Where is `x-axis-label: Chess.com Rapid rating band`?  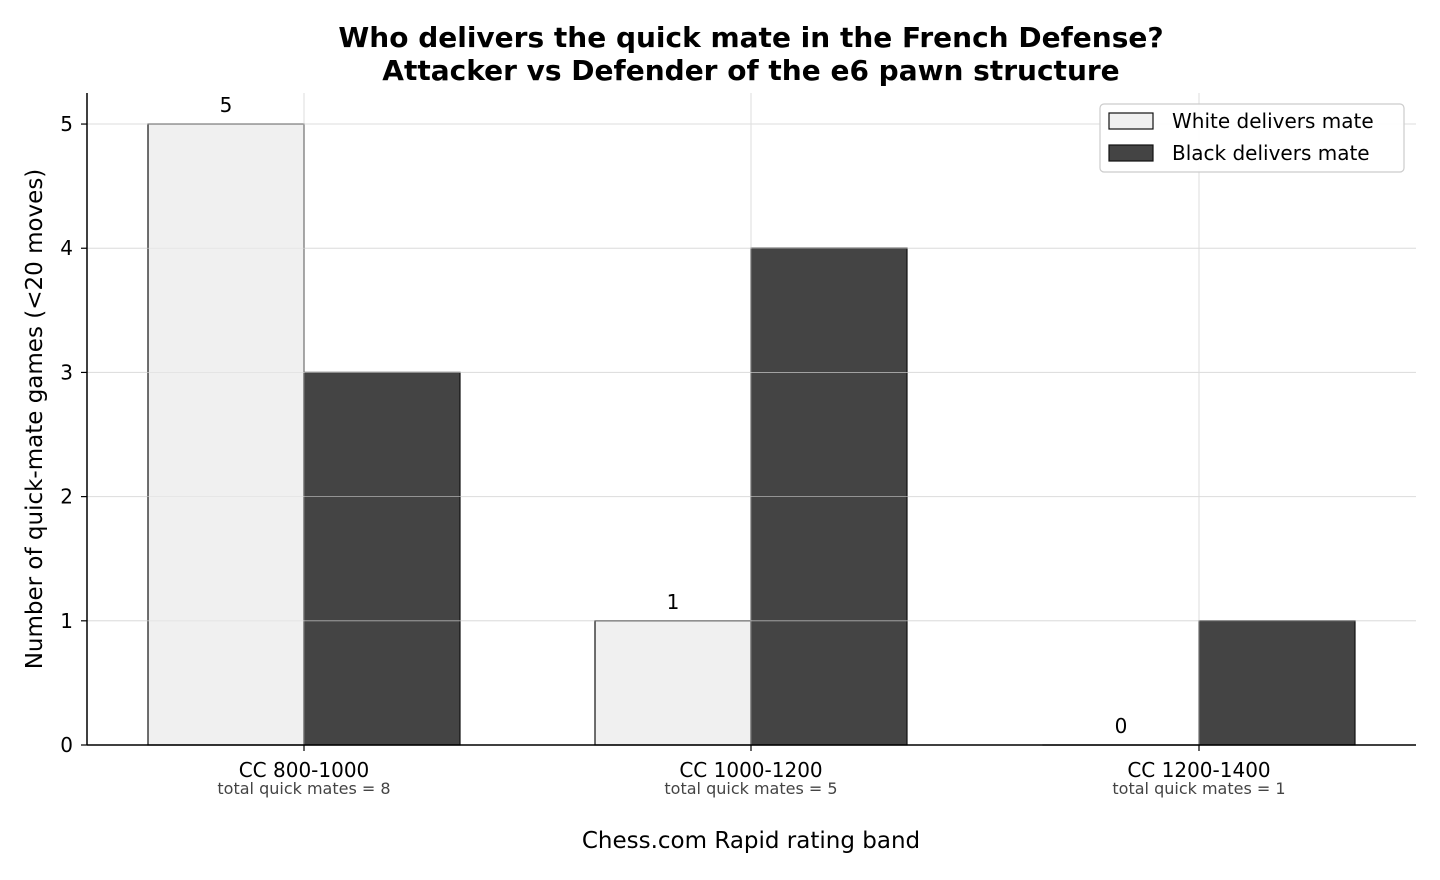
x-axis-label: Chess.com Rapid rating band is located at coordinates (751, 841).